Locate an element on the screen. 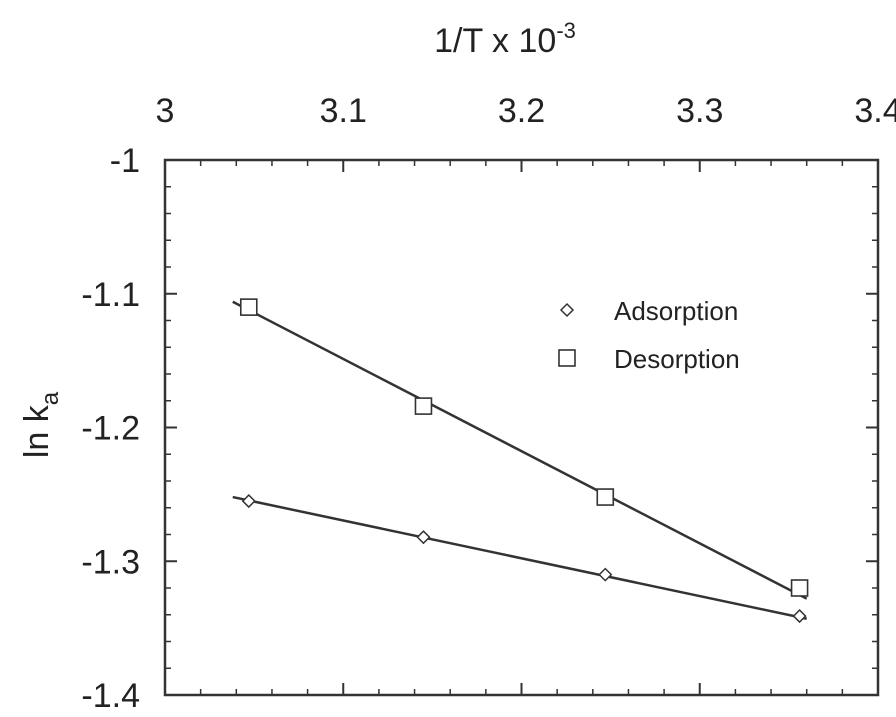  y-tick-label: -1.3 is located at coordinates (110, 562).